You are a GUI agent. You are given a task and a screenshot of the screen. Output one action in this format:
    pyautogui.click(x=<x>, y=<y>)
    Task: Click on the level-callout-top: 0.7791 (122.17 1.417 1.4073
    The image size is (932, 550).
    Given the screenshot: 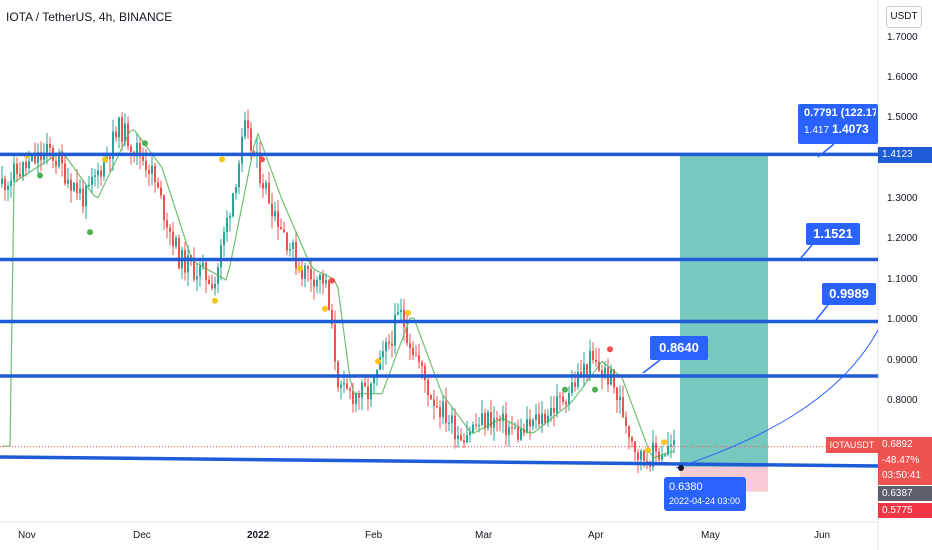 What is the action you would take?
    pyautogui.click(x=838, y=124)
    